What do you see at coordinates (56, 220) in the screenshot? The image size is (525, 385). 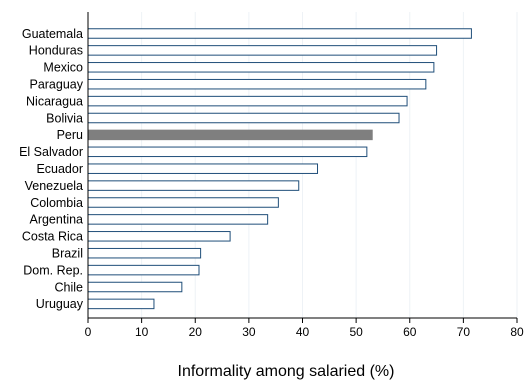 I see `category-label-argentina: Argentina` at bounding box center [56, 220].